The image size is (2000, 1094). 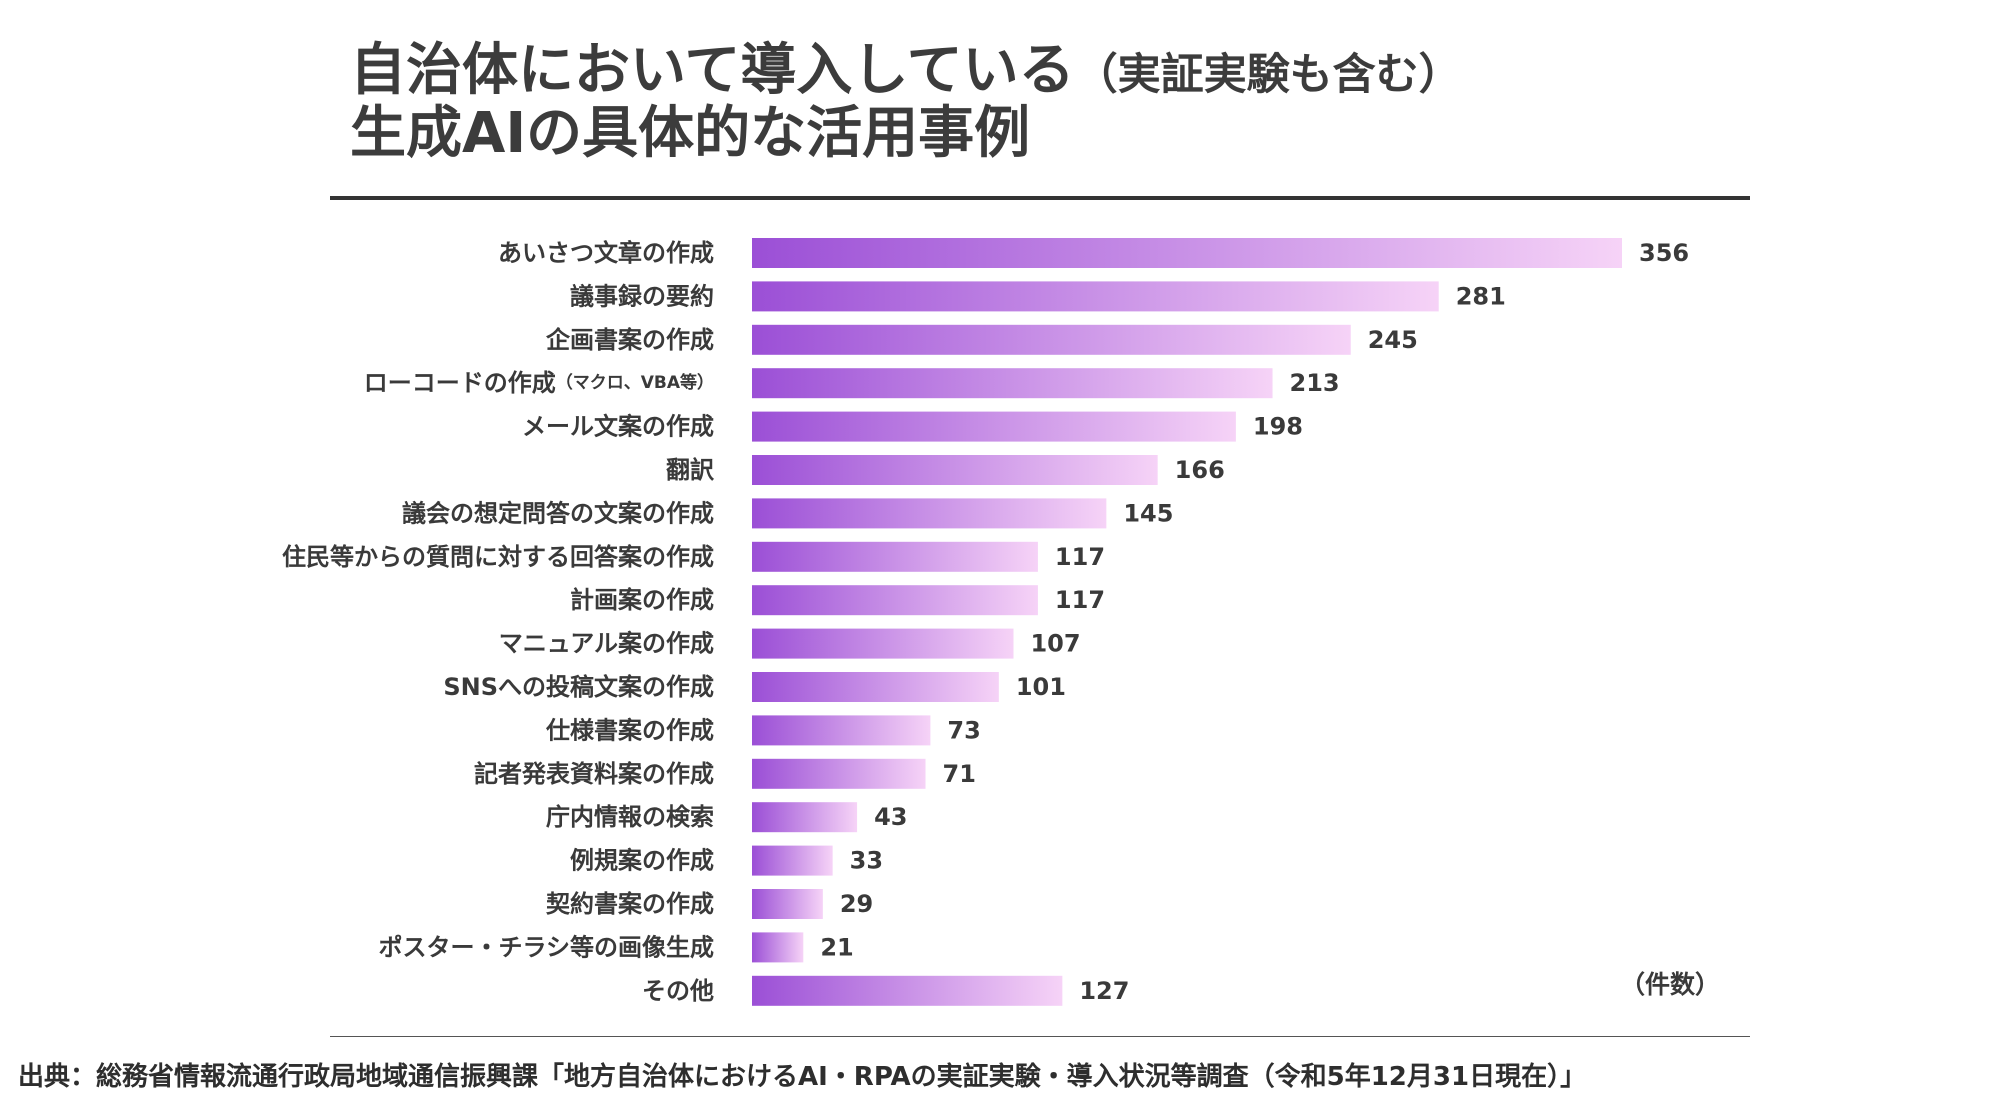 What do you see at coordinates (630, 340) in the screenshot?
I see `category-label: 企画書案の作成` at bounding box center [630, 340].